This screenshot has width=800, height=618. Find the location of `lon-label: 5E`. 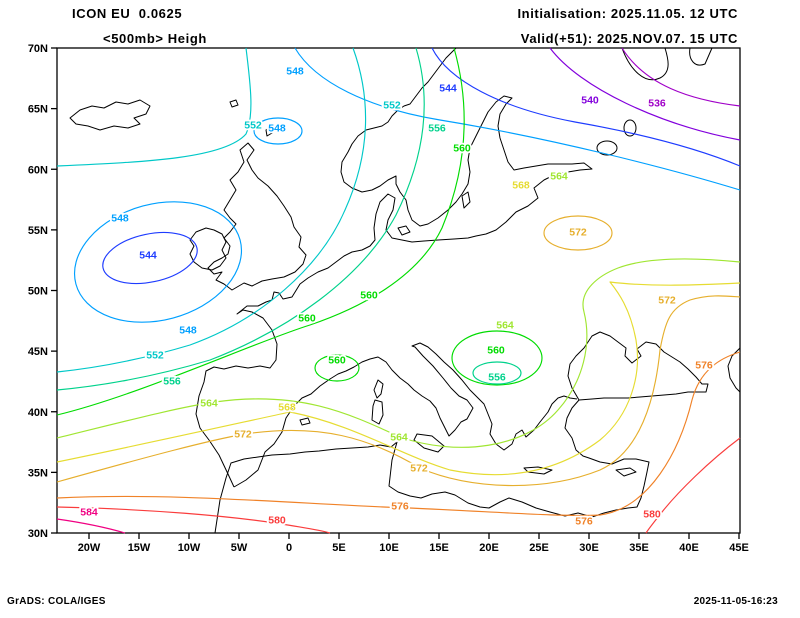

lon-label: 5E is located at coordinates (338, 548).